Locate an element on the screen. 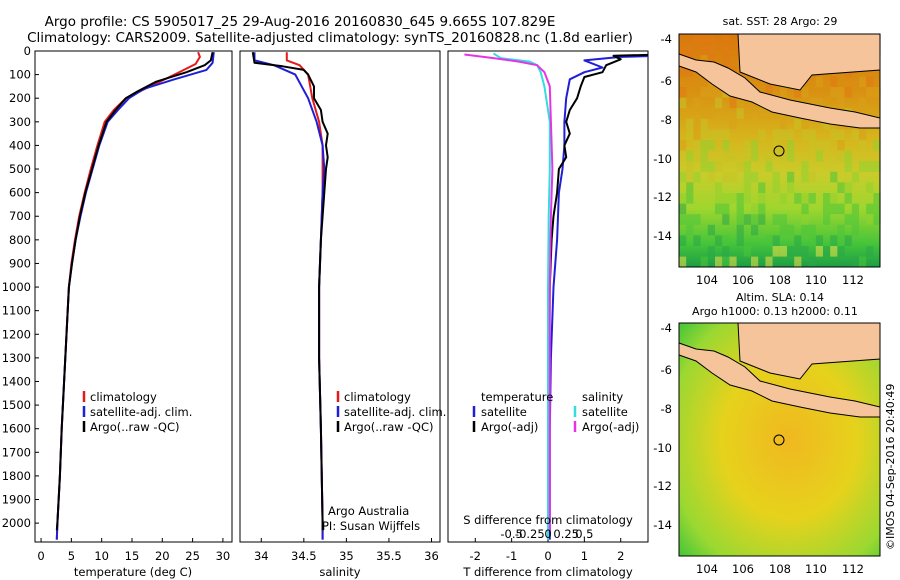  sla-map-subtitle: Argo h1000: 0.13 h2000: 0.11 is located at coordinates (775, 311).